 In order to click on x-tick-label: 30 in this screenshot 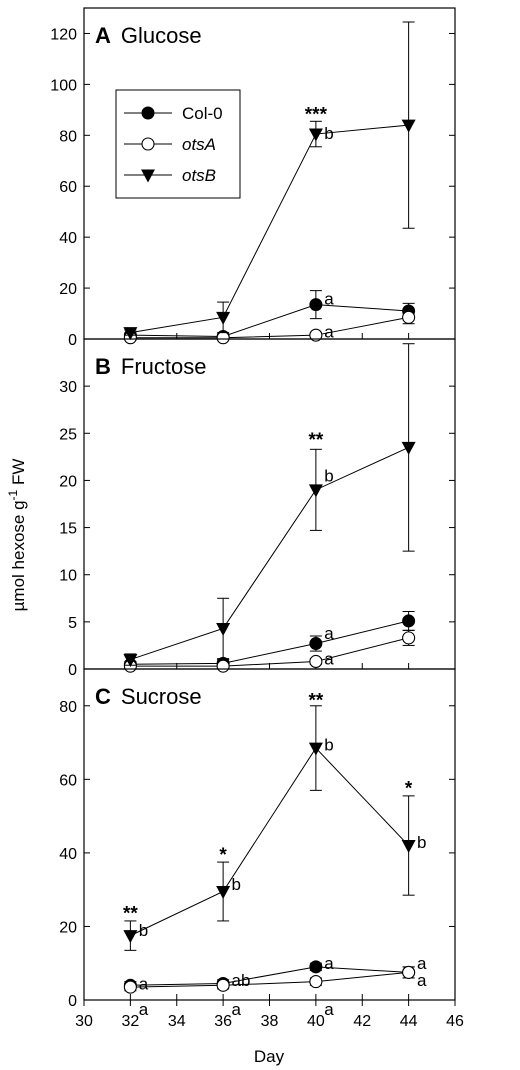, I will do `click(84, 1021)`.